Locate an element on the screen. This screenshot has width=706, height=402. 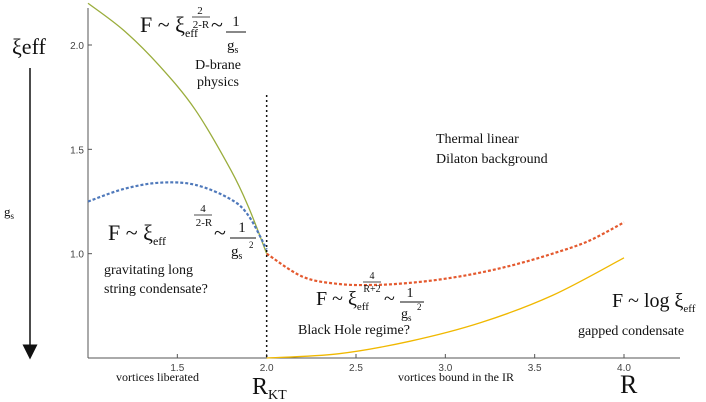
y-tick-label: 1.5 is located at coordinates (77, 150).